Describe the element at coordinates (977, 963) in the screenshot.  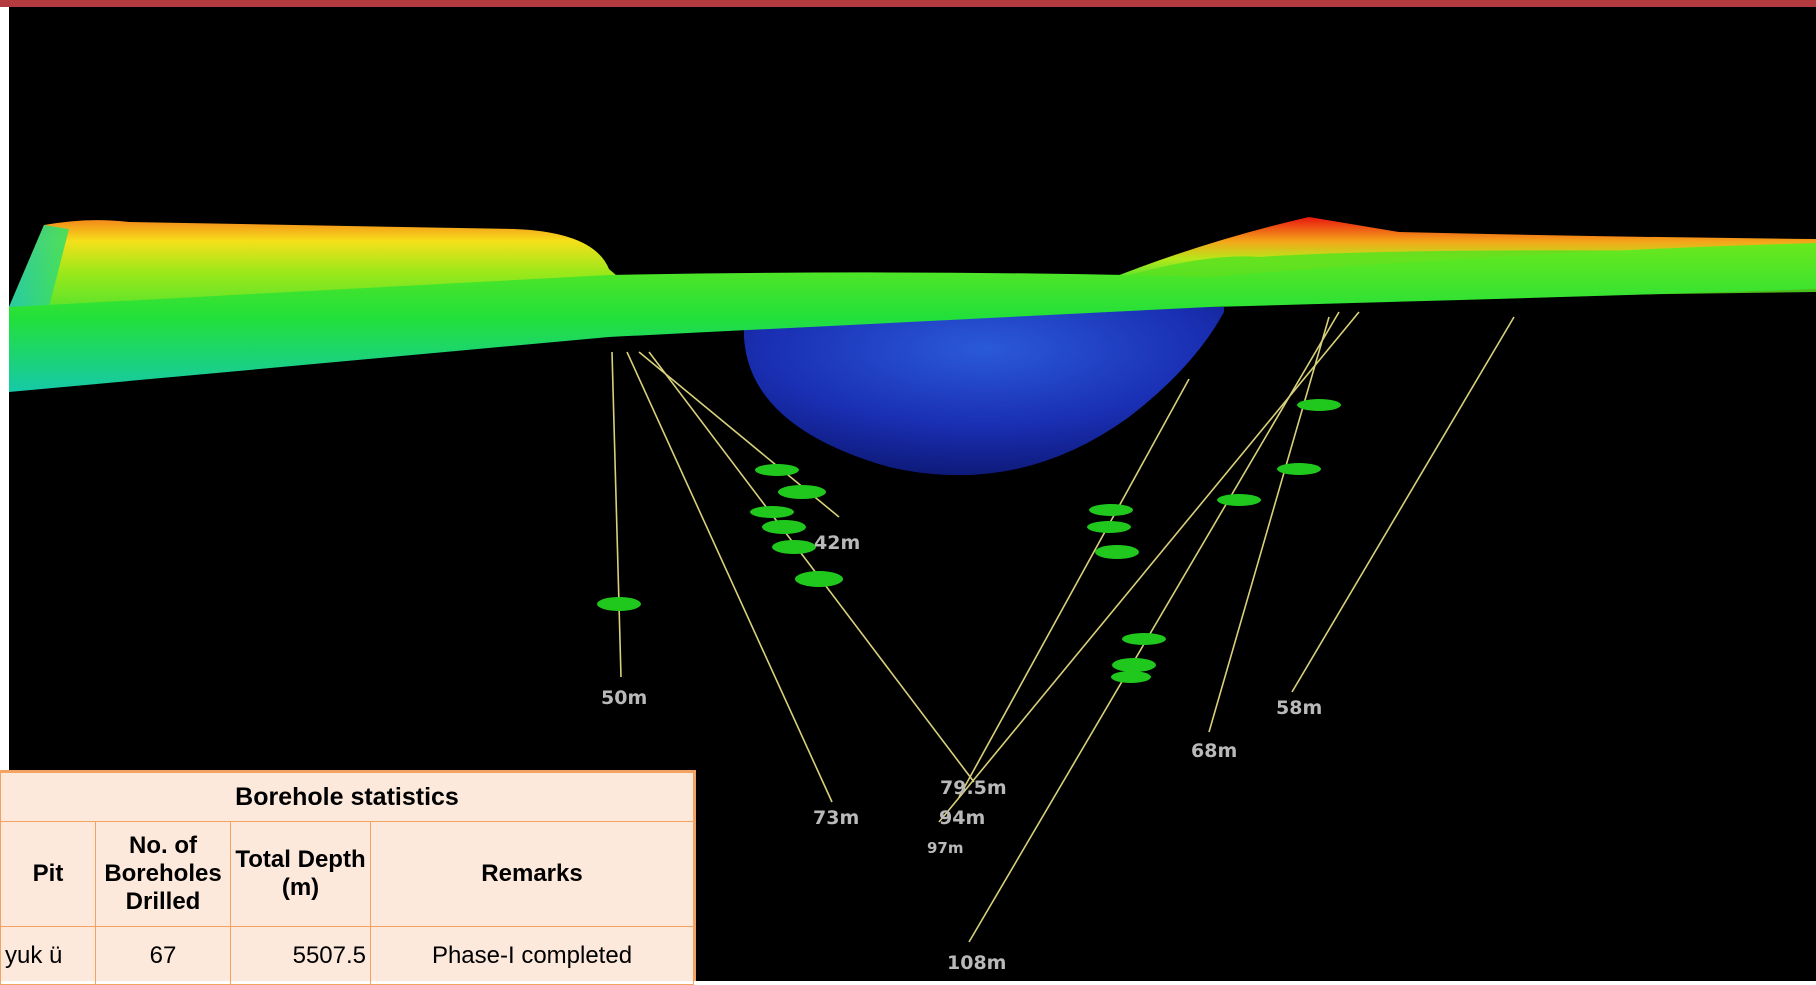
I see `depth-label-108m: 108m` at that location.